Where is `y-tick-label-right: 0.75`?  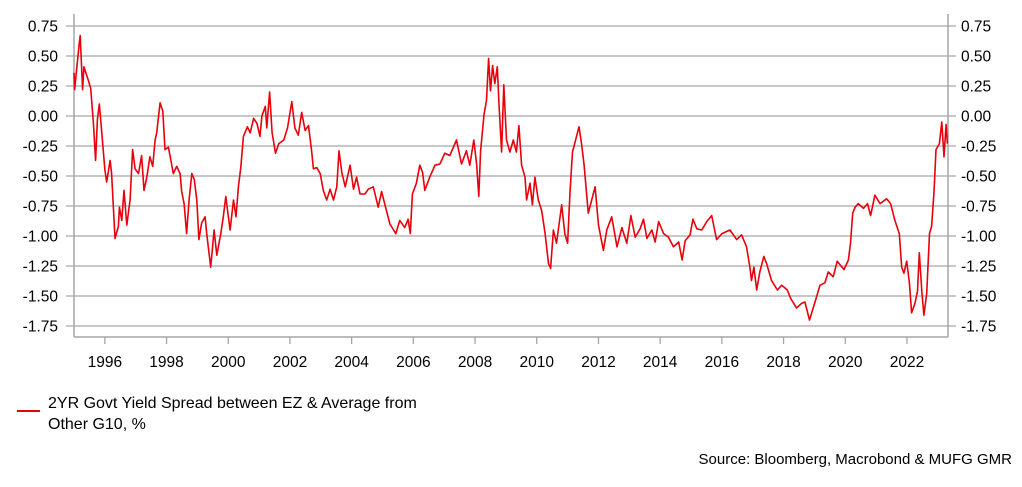
y-tick-label-right: 0.75 is located at coordinates (976, 27).